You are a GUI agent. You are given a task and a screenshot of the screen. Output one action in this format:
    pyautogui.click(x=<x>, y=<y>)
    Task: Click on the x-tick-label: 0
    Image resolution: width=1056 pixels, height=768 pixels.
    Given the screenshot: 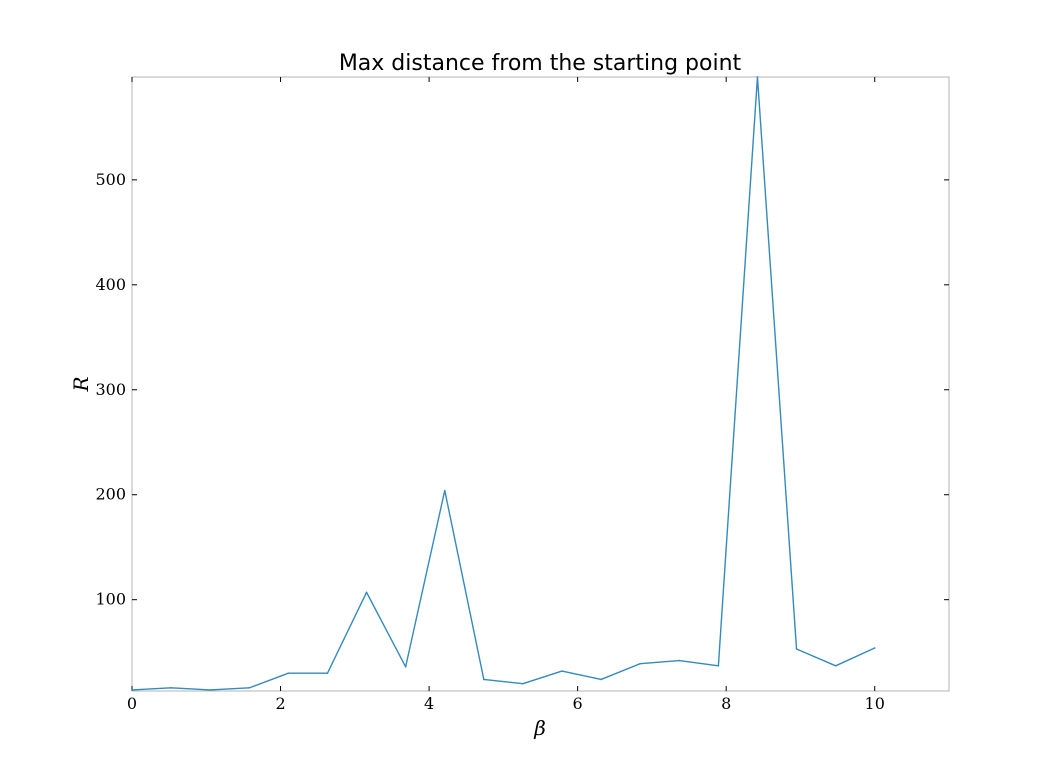 What is the action you would take?
    pyautogui.click(x=132, y=703)
    